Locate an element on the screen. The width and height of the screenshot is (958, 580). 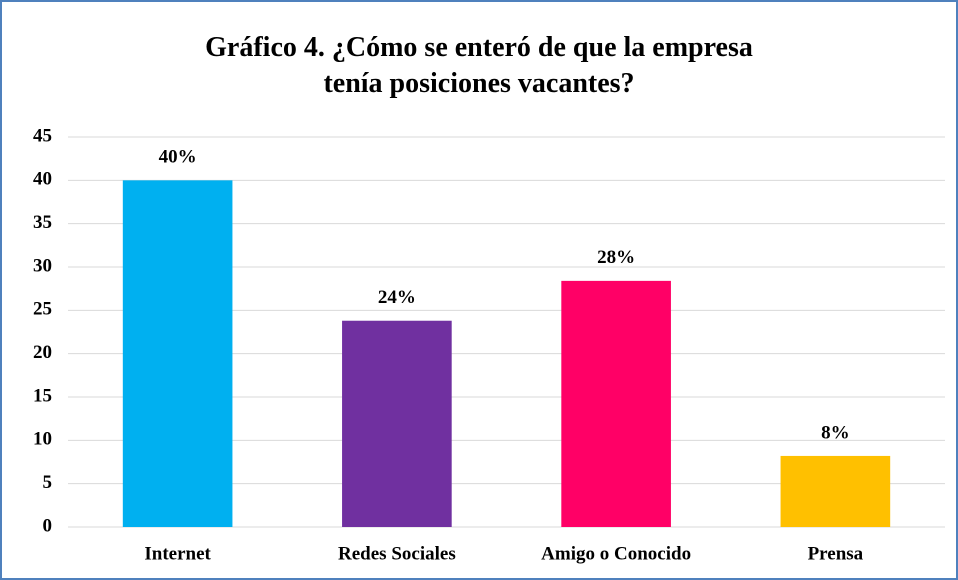
y-tick-label: 10 is located at coordinates (42, 439).